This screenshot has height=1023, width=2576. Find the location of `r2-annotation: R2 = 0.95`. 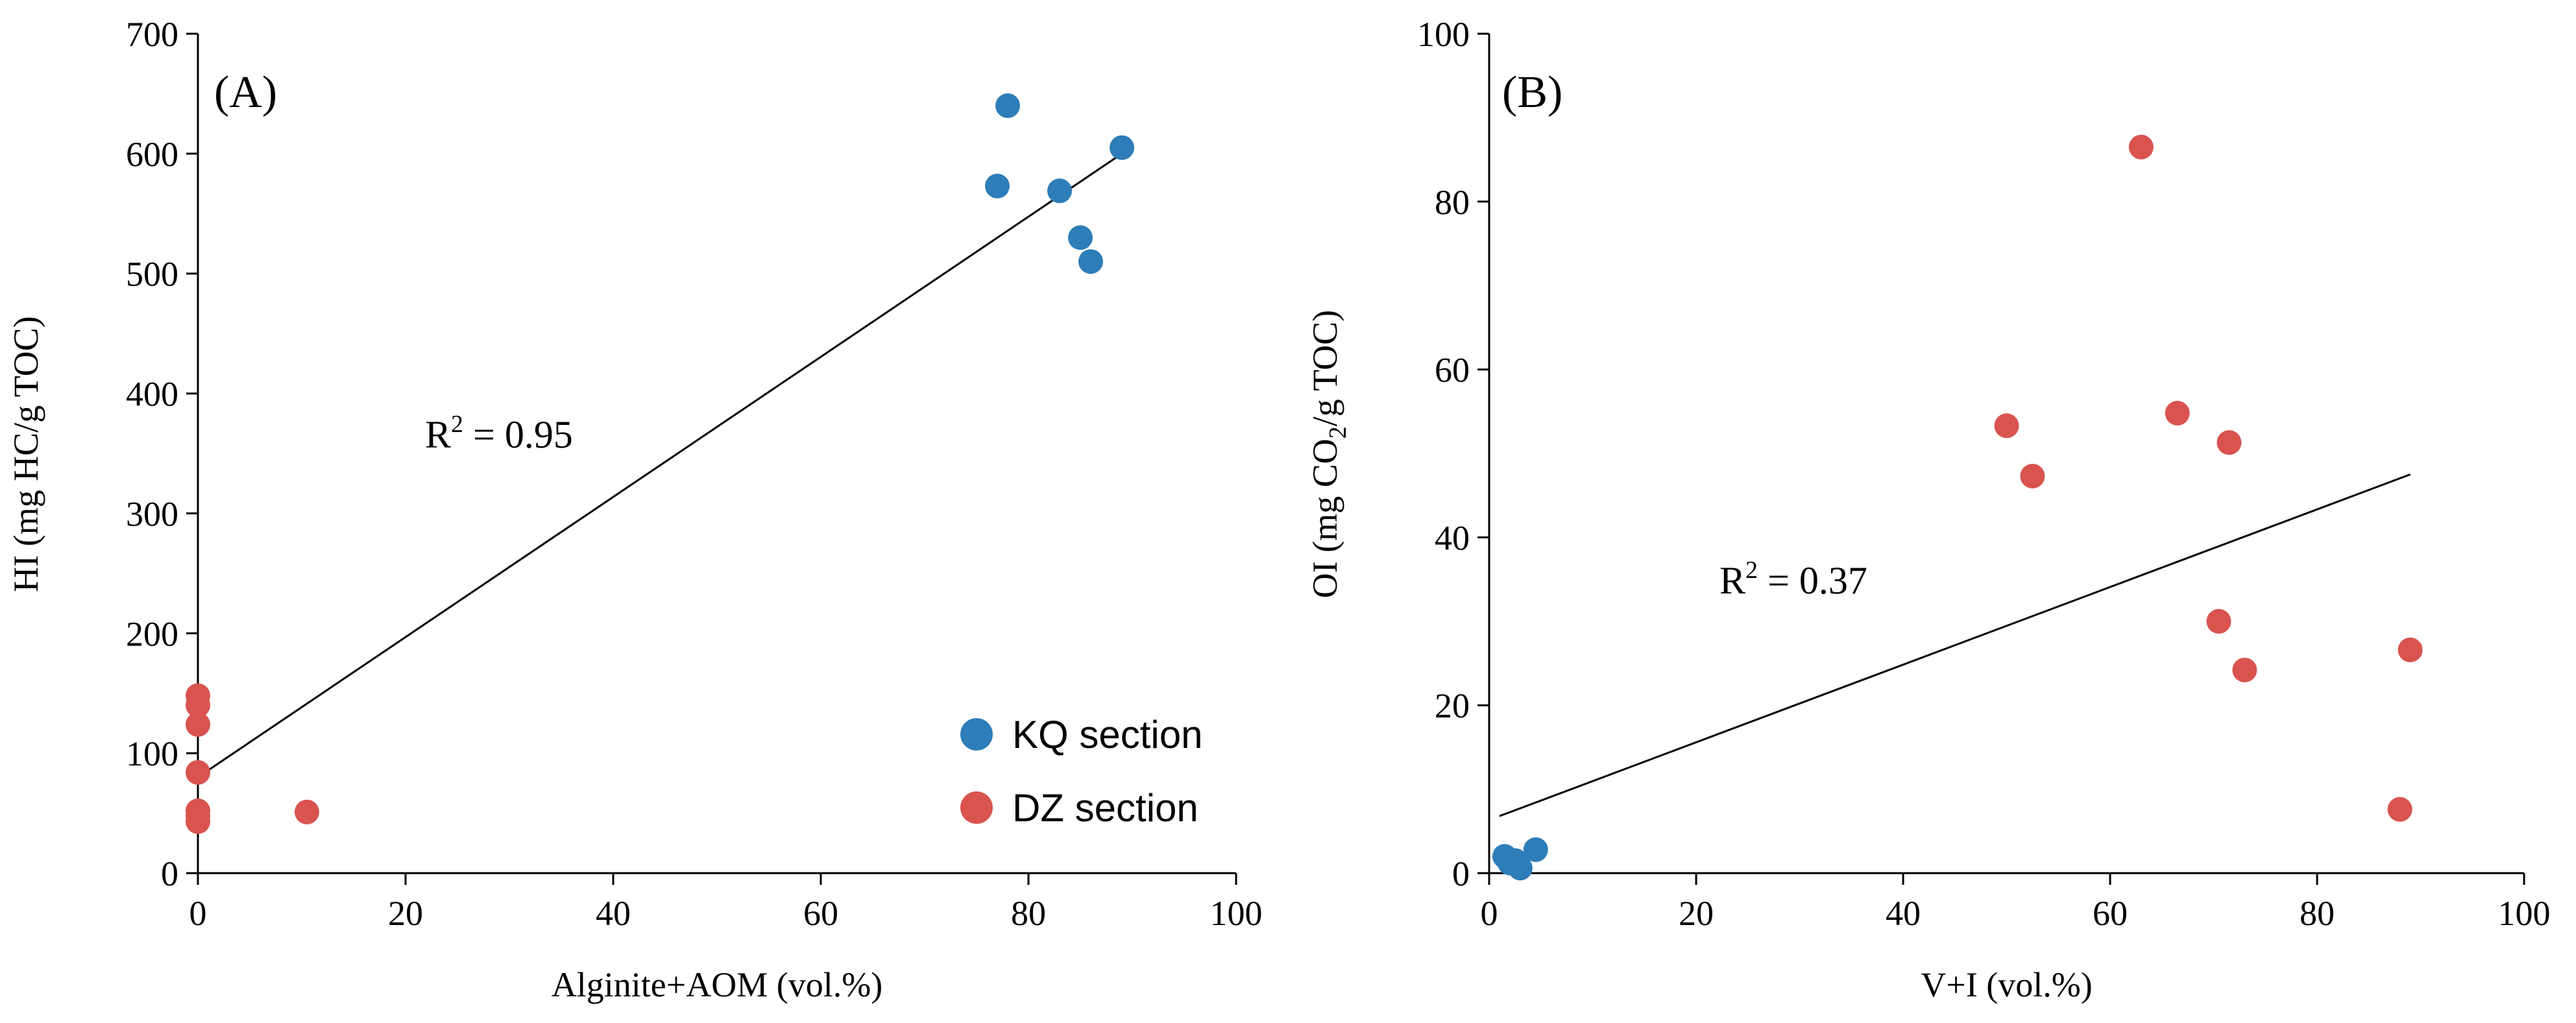

r2-annotation: R2 = 0.95 is located at coordinates (499, 433).